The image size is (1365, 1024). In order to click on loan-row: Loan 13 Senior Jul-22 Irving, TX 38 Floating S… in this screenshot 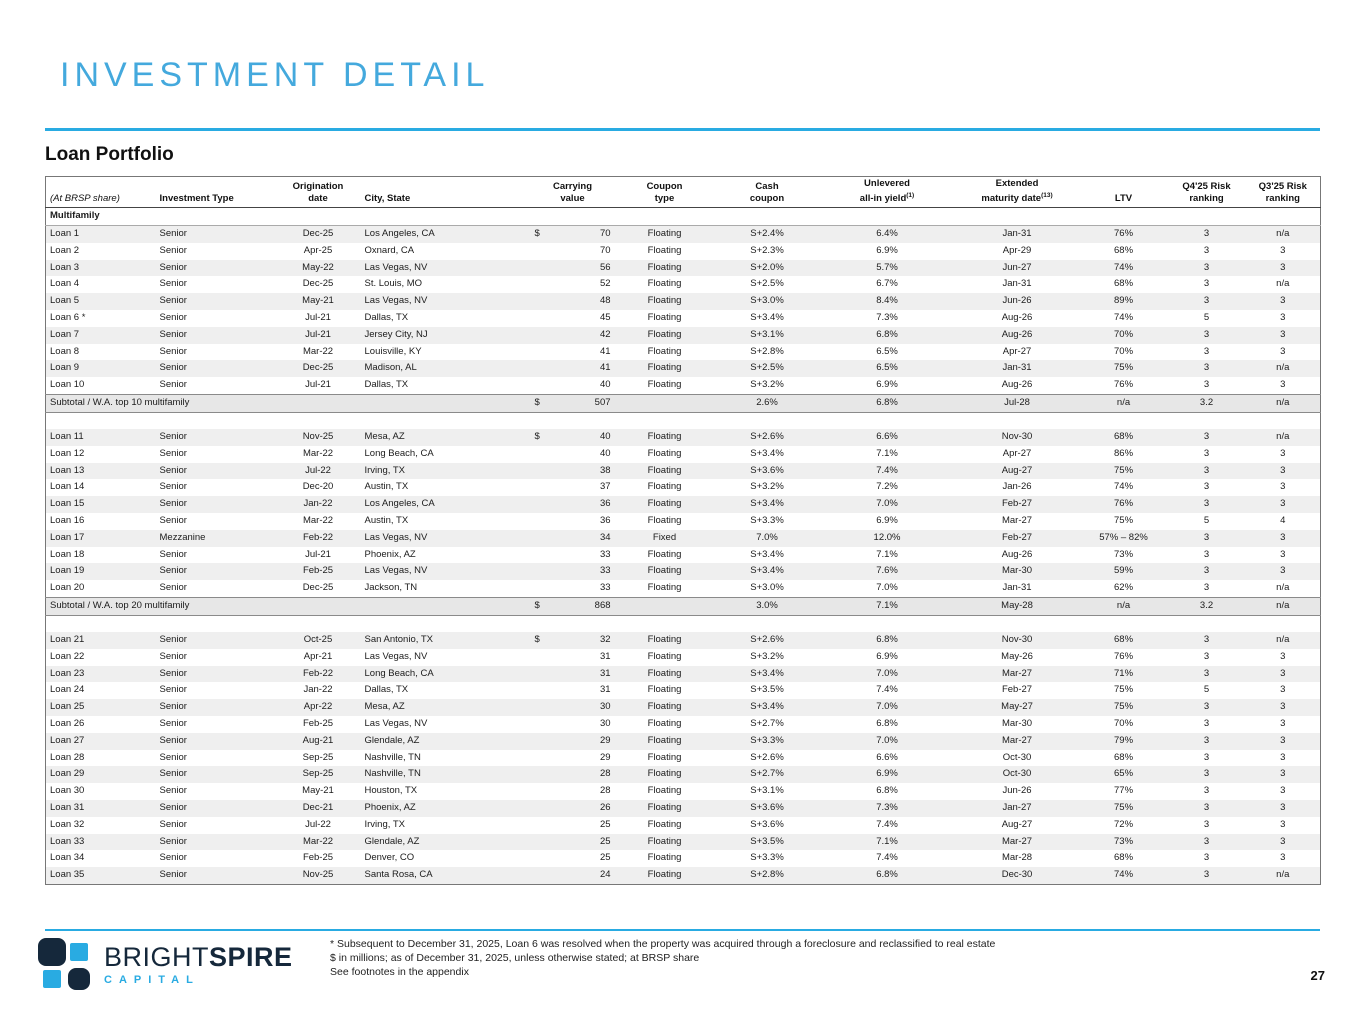, I will do `click(683, 471)`.